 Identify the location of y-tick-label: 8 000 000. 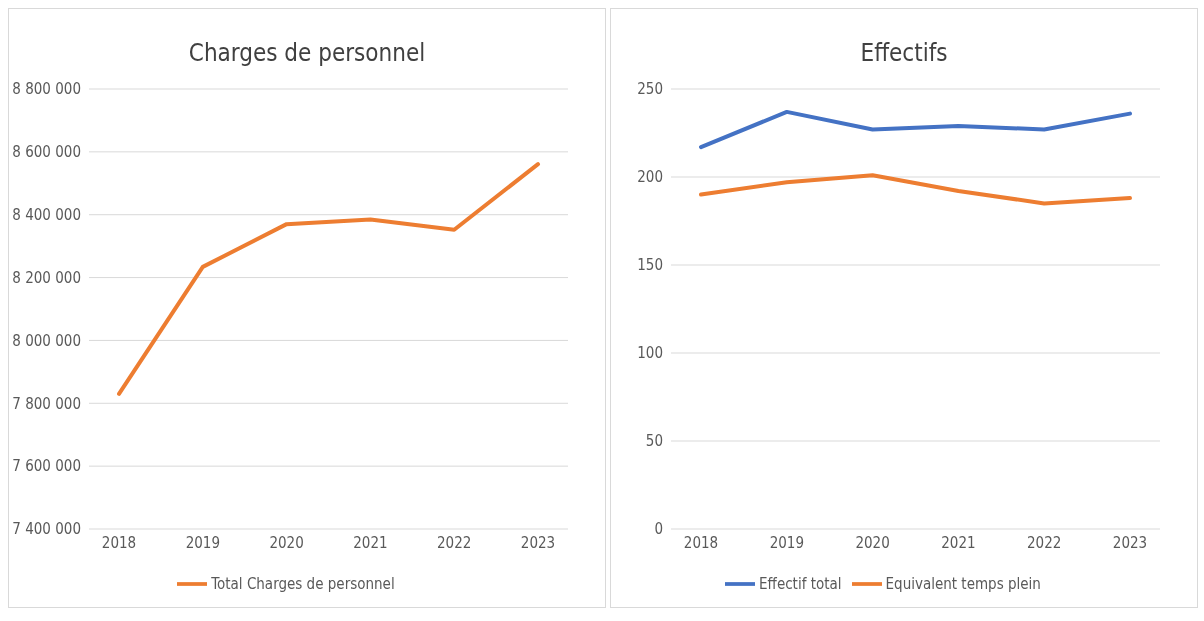
(46, 340).